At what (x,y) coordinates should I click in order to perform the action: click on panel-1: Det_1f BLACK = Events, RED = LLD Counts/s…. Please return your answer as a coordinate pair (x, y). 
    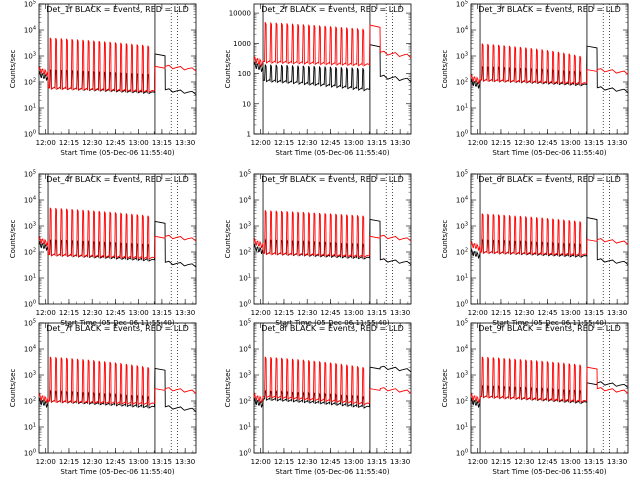
    Looking at the image, I should click on (103, 78).